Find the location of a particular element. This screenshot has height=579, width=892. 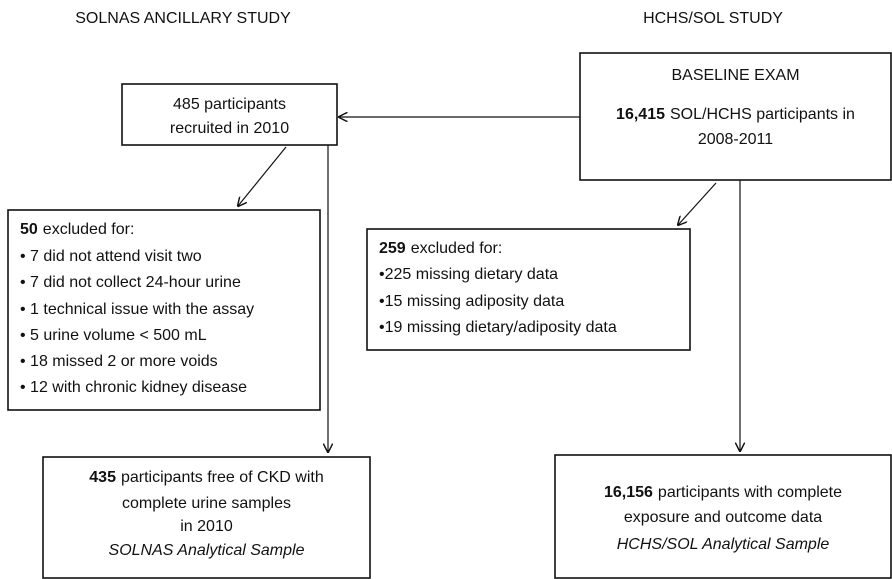

box-line: exposure and outcome data is located at coordinates (723, 517).